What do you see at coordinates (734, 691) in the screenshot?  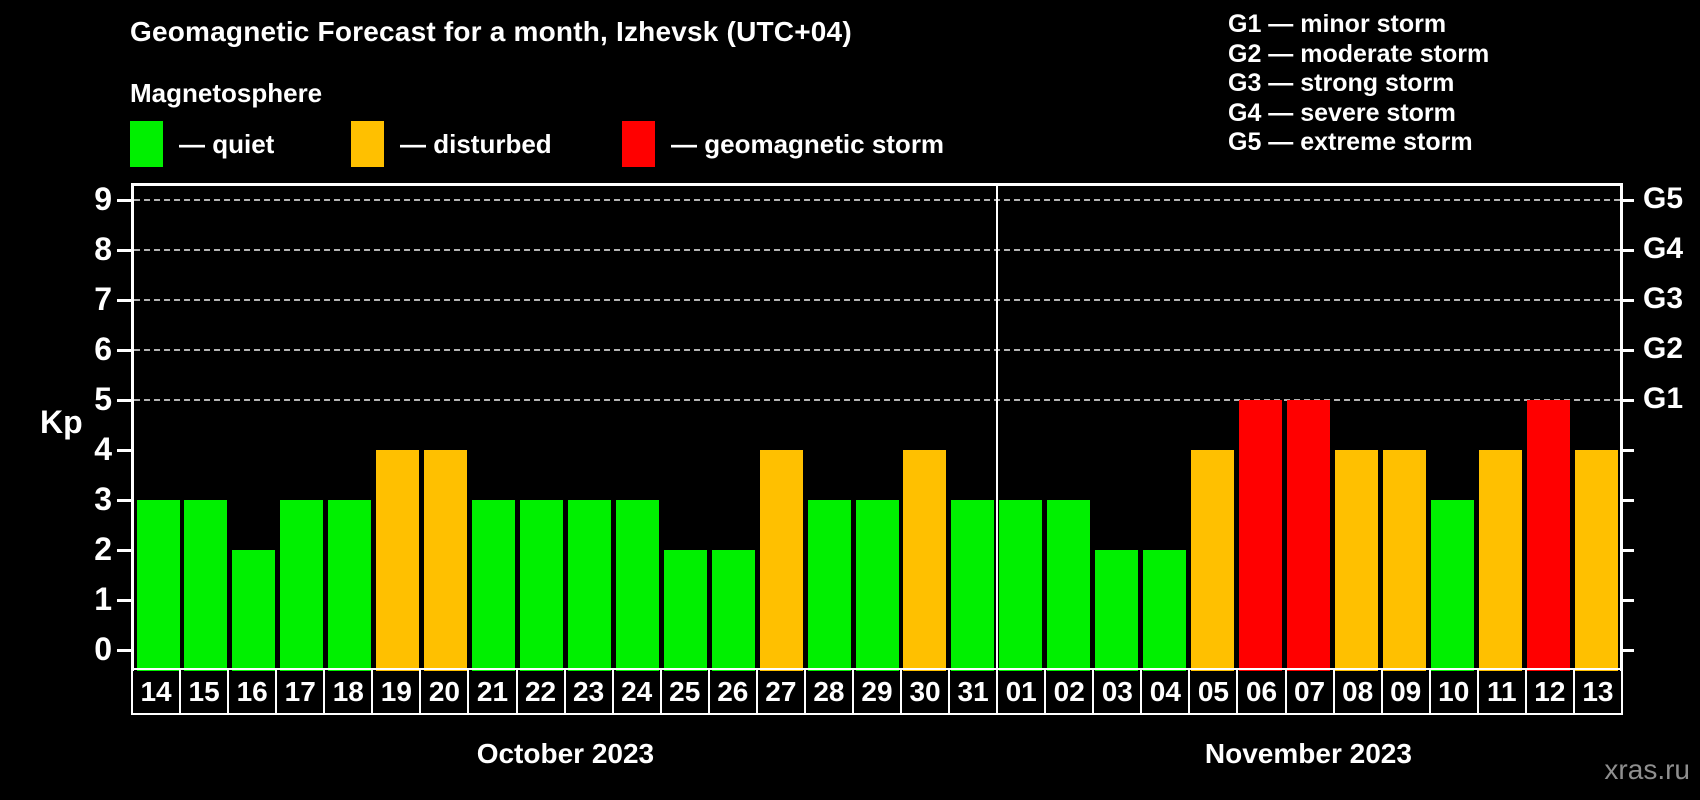 I see `date-label: 26` at bounding box center [734, 691].